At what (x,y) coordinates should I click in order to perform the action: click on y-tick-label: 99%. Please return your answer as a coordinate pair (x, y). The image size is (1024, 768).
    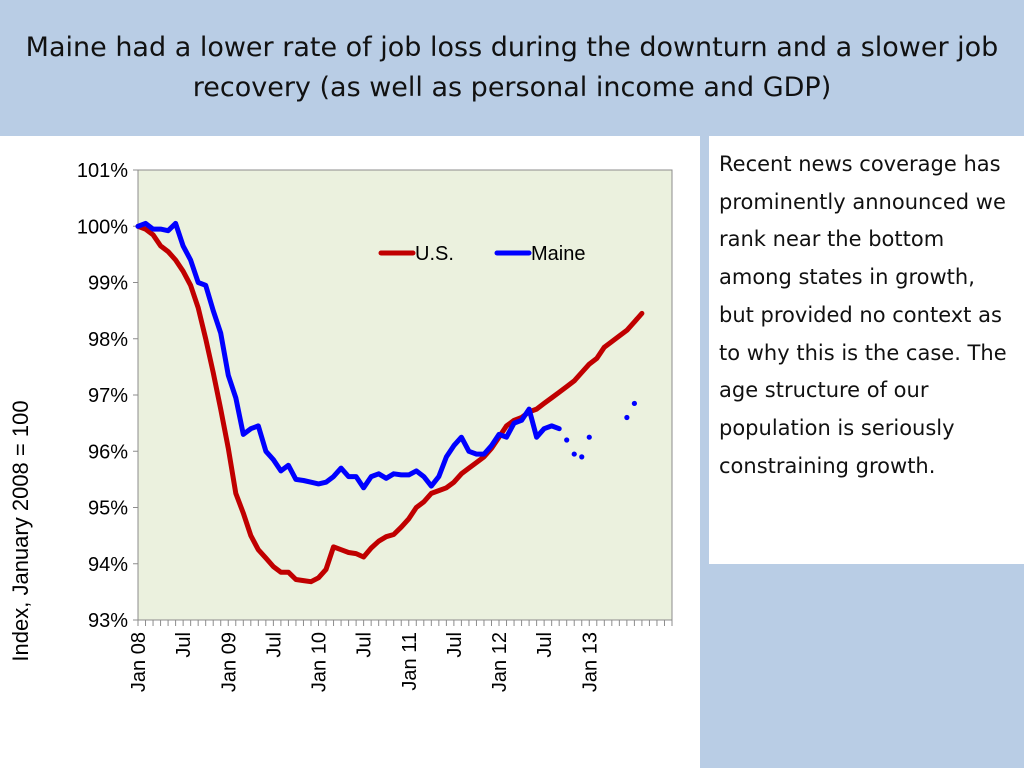
    Looking at the image, I should click on (108, 284).